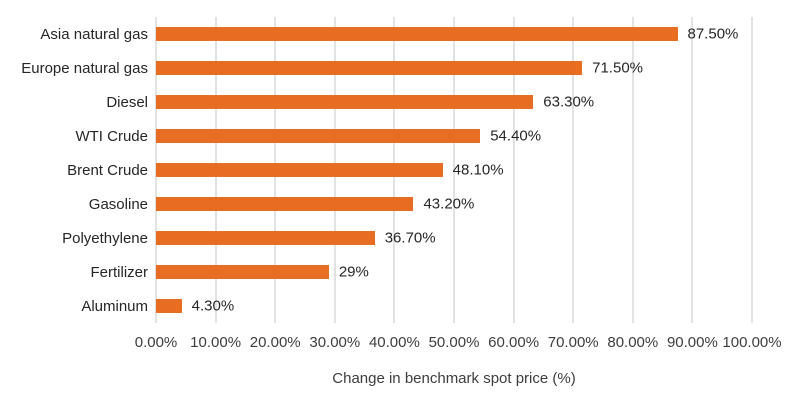 The width and height of the screenshot is (800, 400). What do you see at coordinates (410, 238) in the screenshot?
I see `bar-value-label: 36.70%` at bounding box center [410, 238].